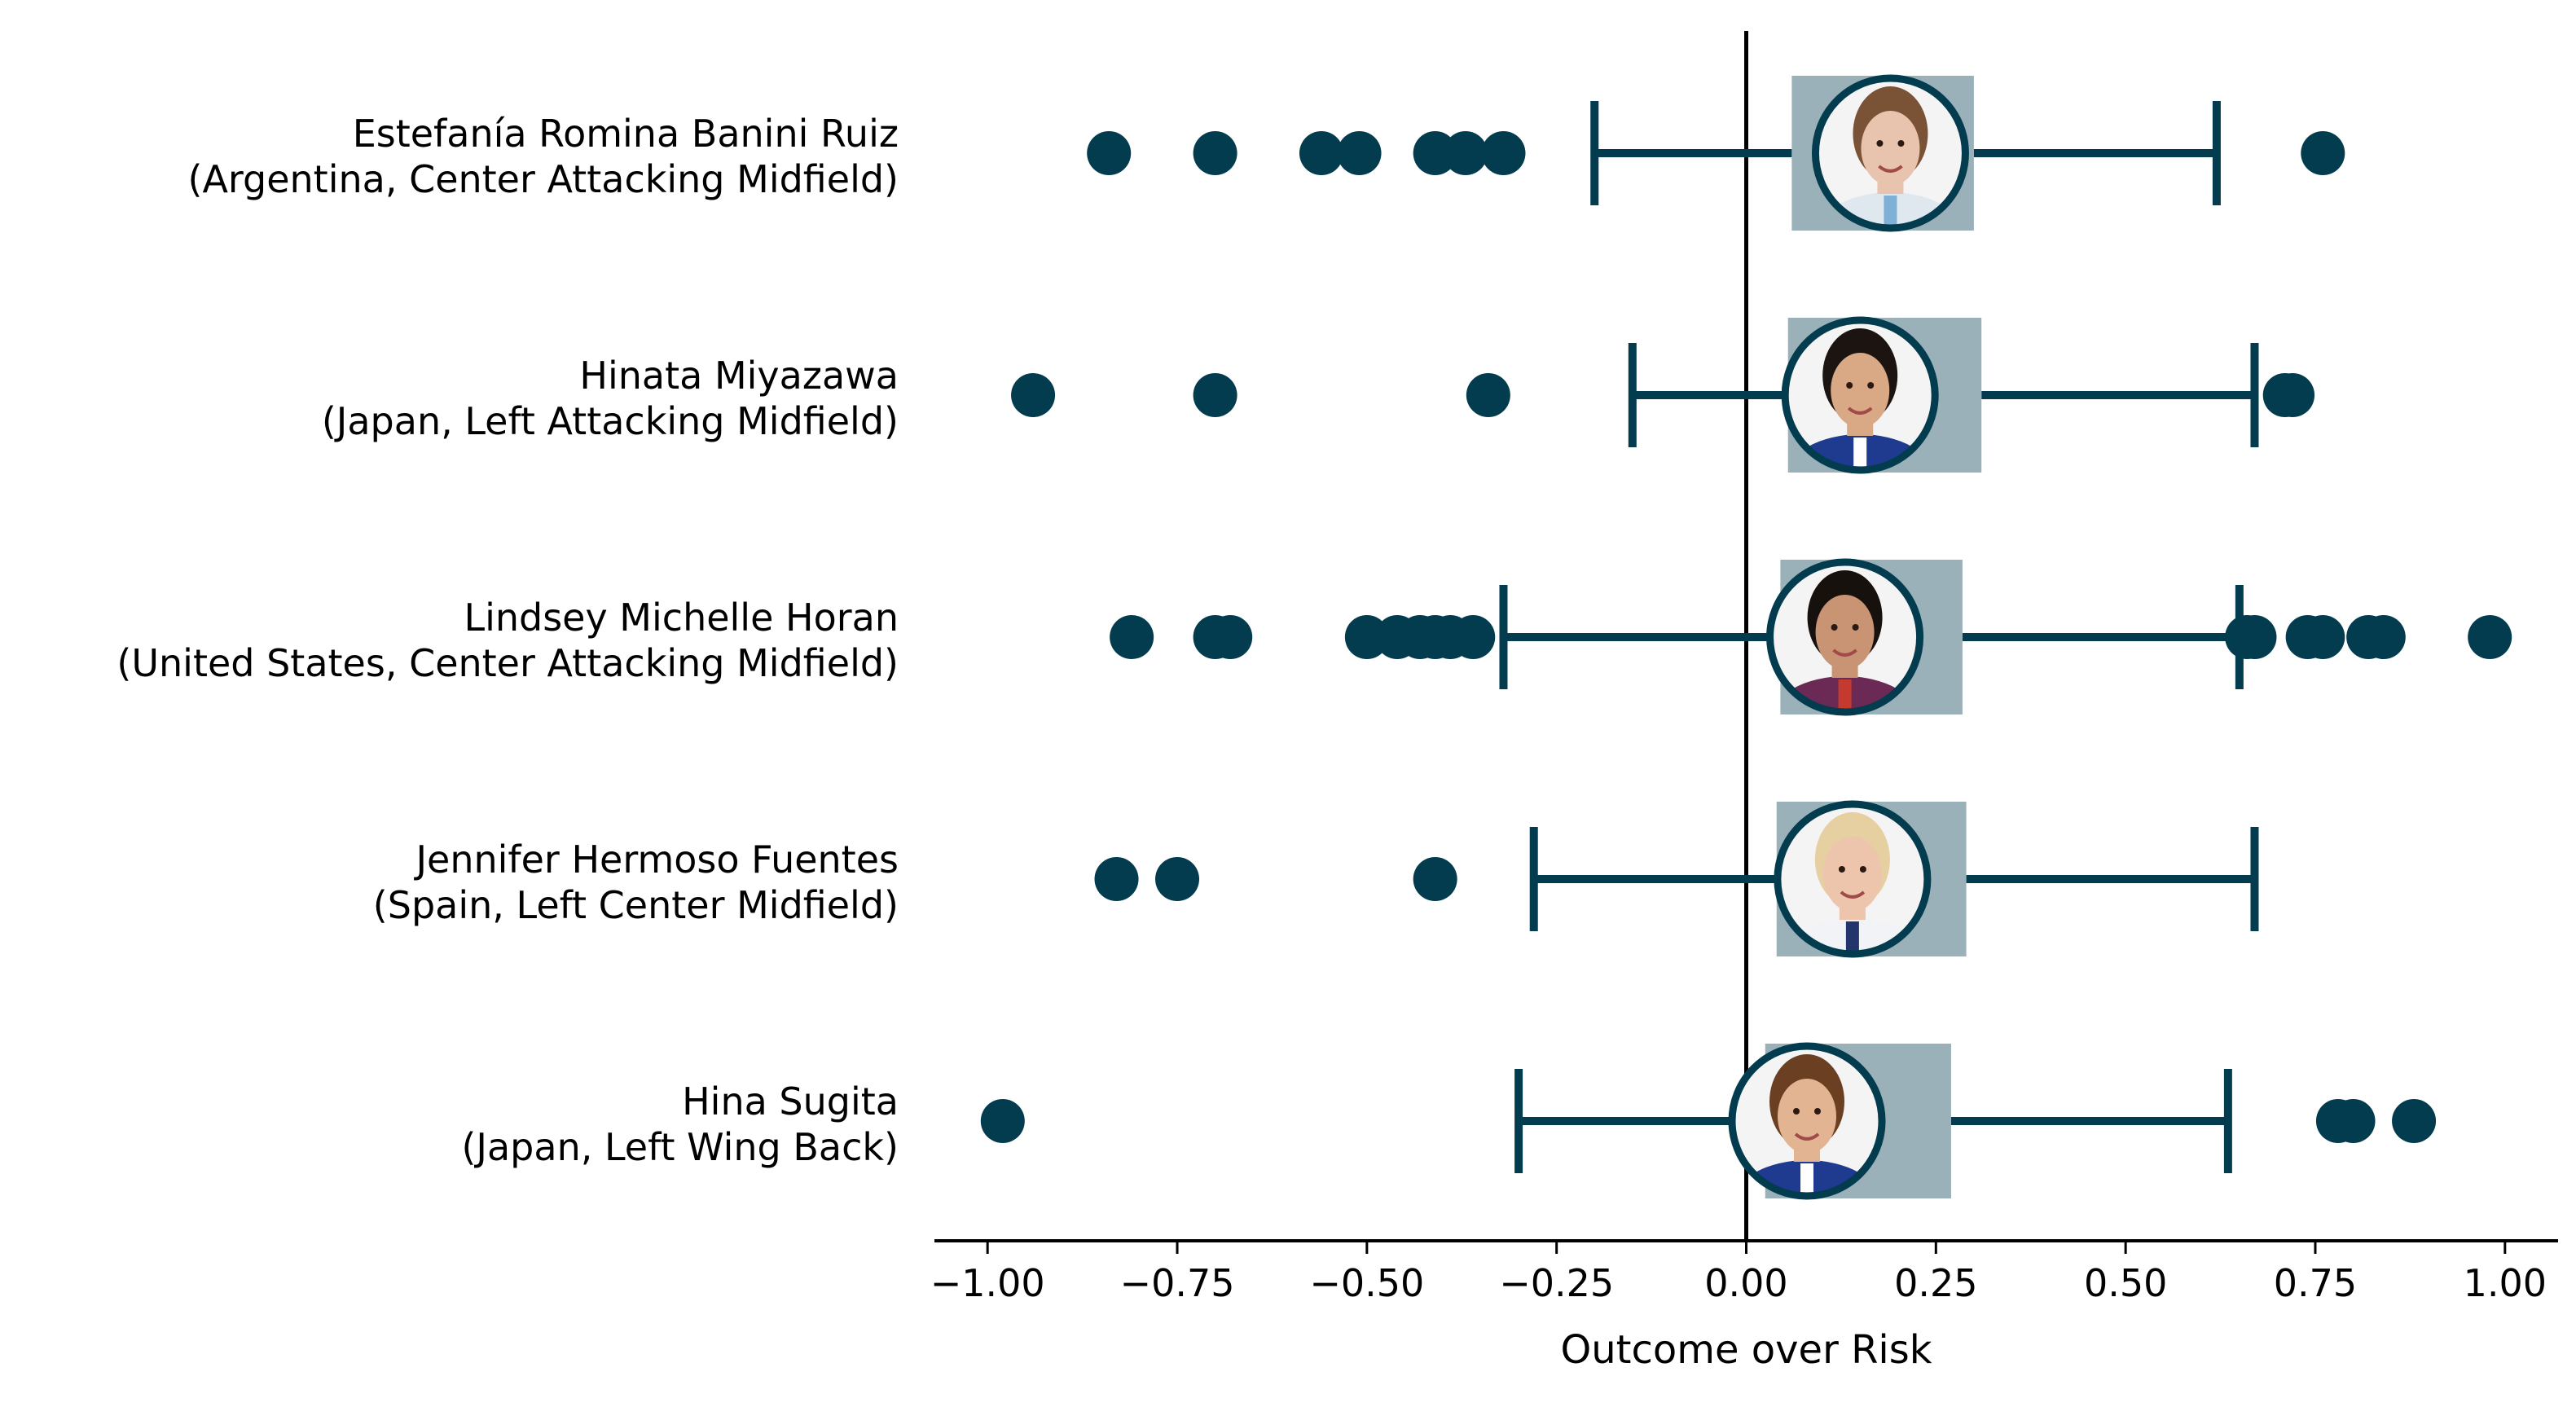  What do you see at coordinates (2315, 1283) in the screenshot?
I see `x-tick-label: 0.75` at bounding box center [2315, 1283].